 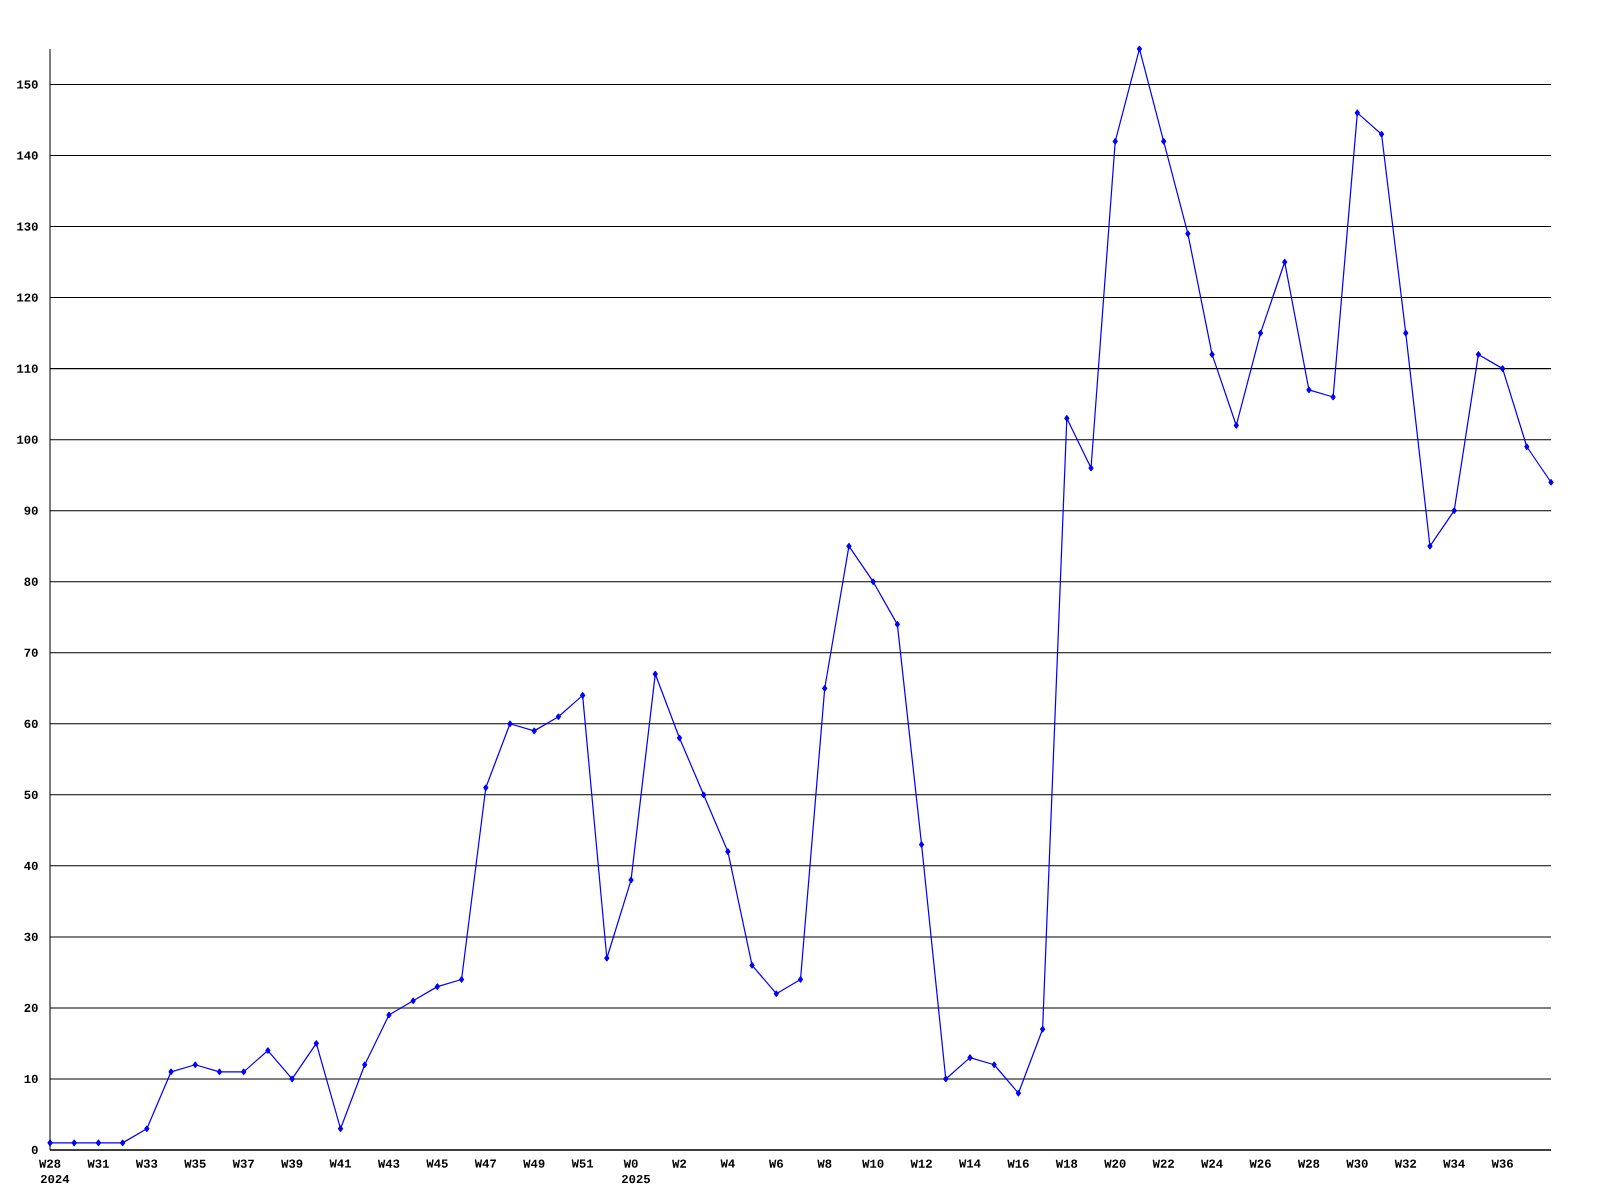 I want to click on x-tick-label: W47, so click(x=485, y=1163).